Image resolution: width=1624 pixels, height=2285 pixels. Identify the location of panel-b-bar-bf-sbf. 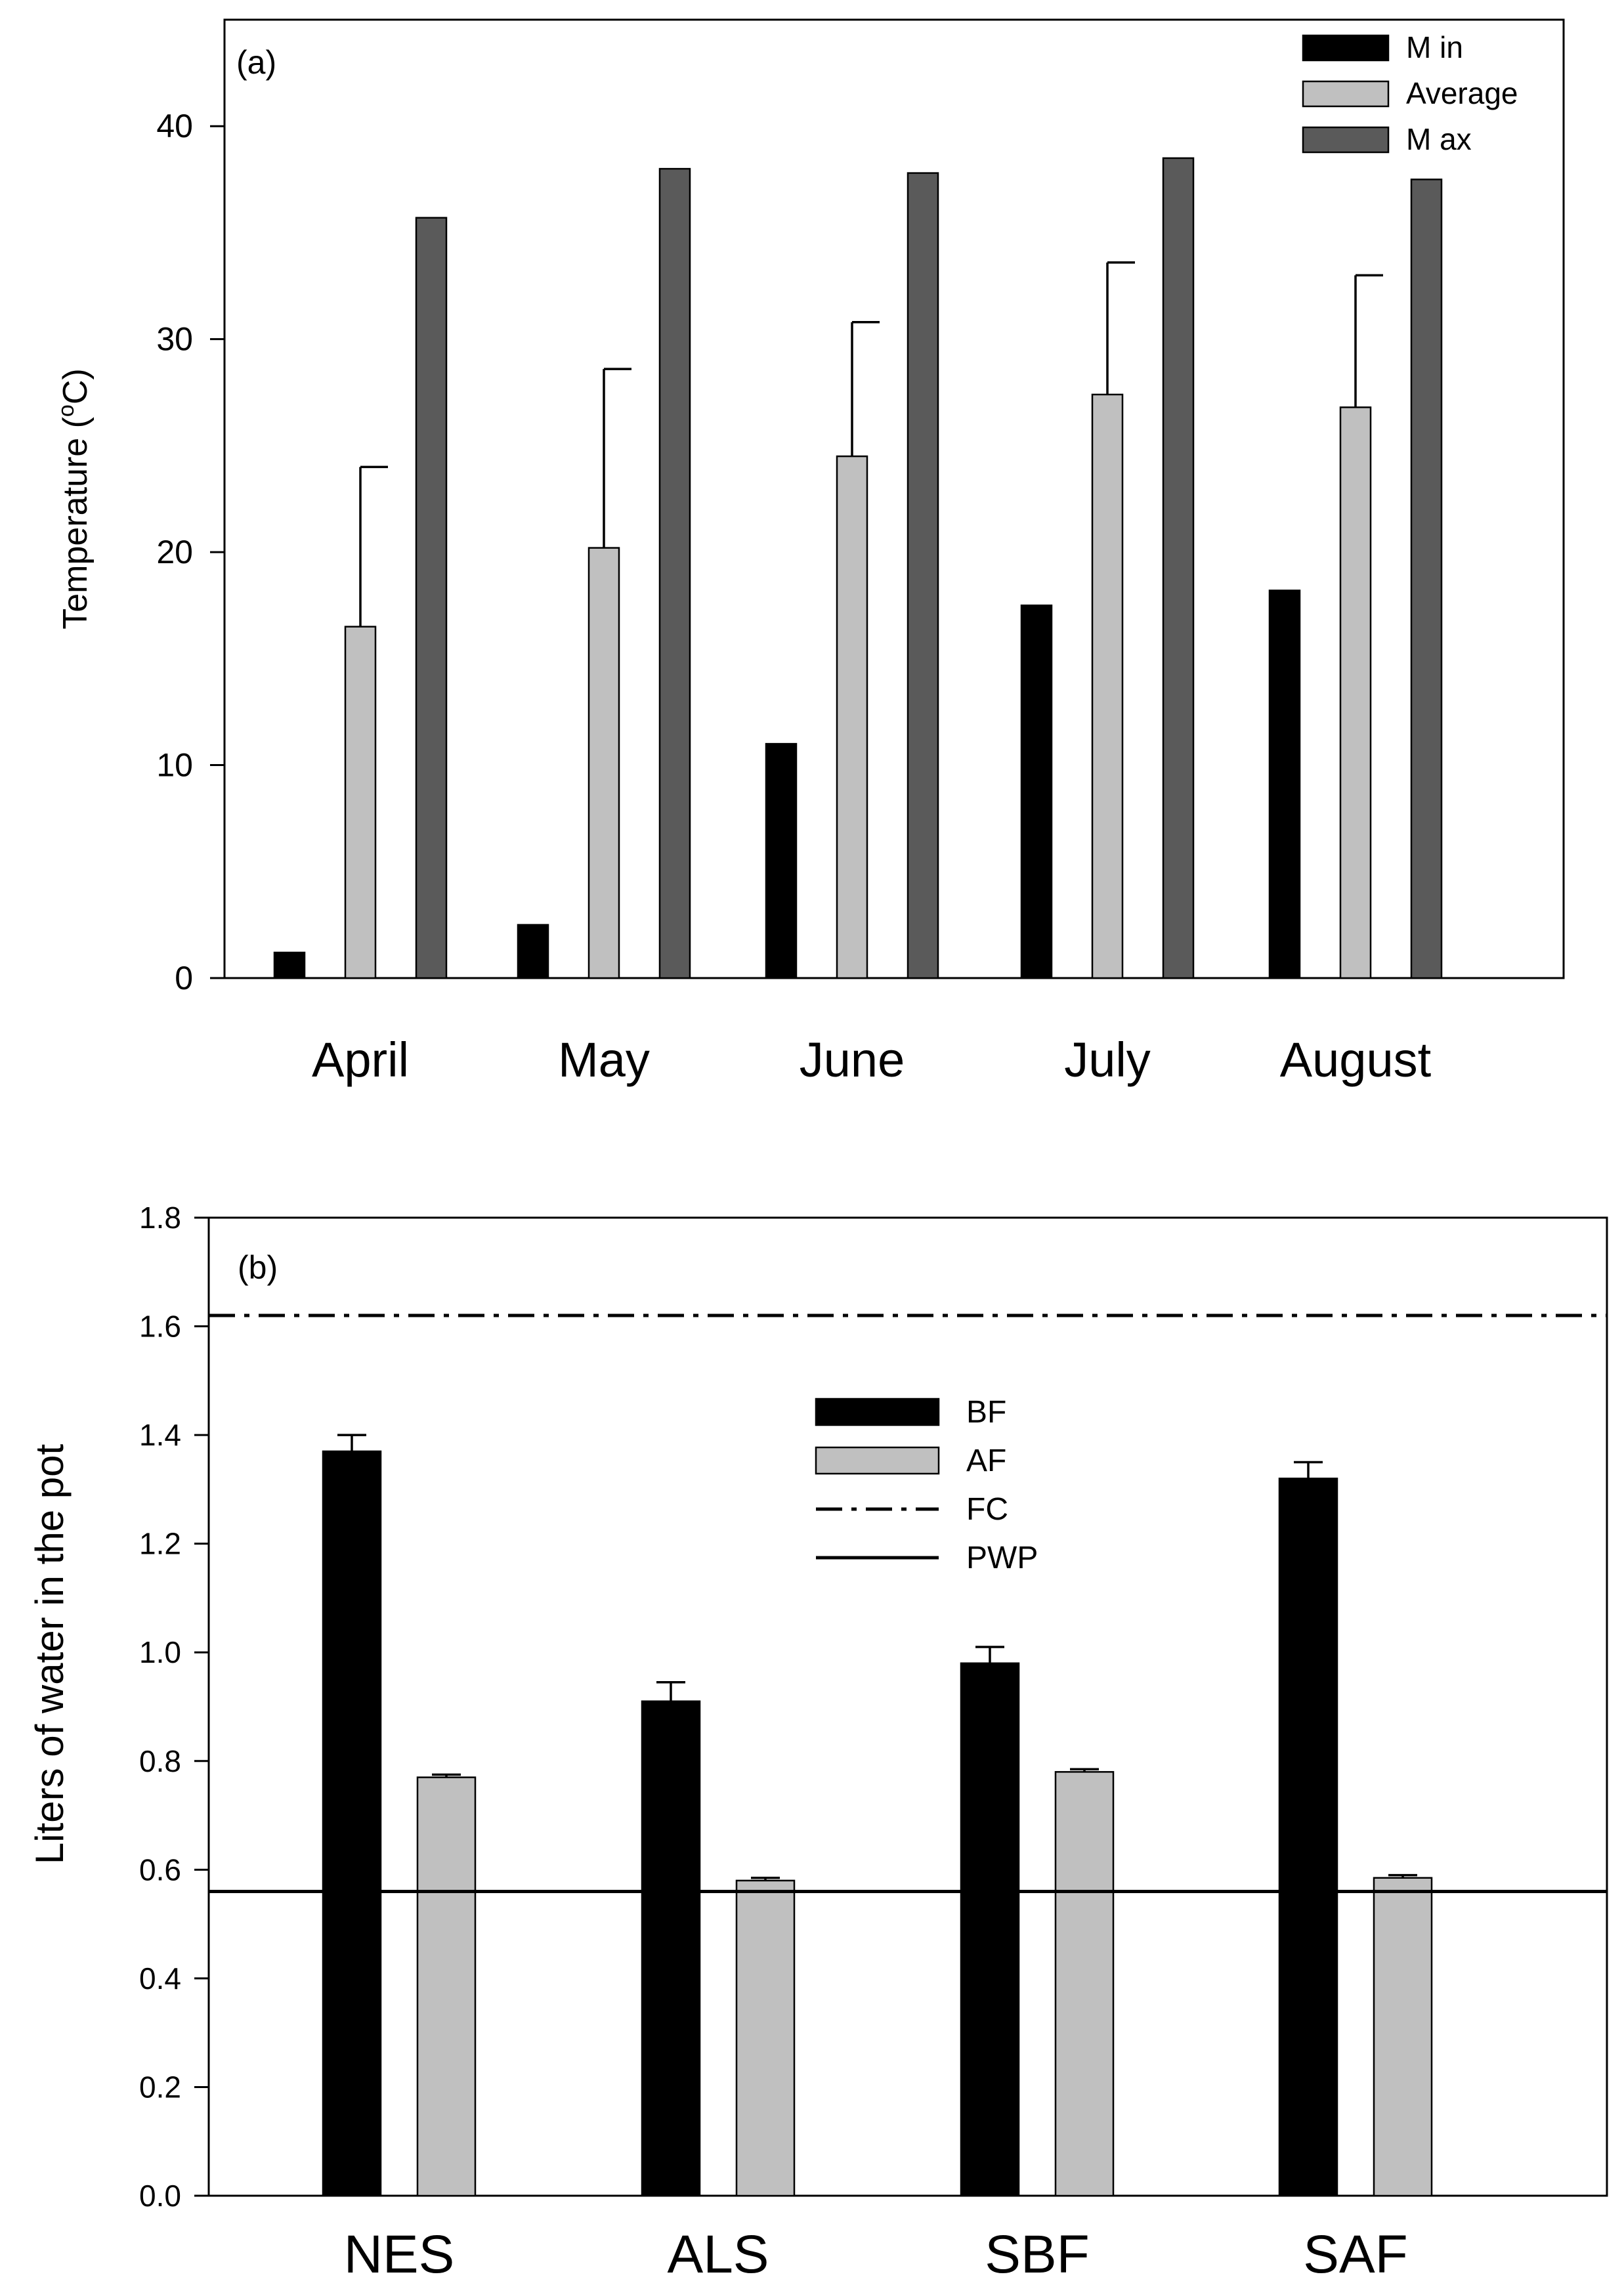
(990, 1929).